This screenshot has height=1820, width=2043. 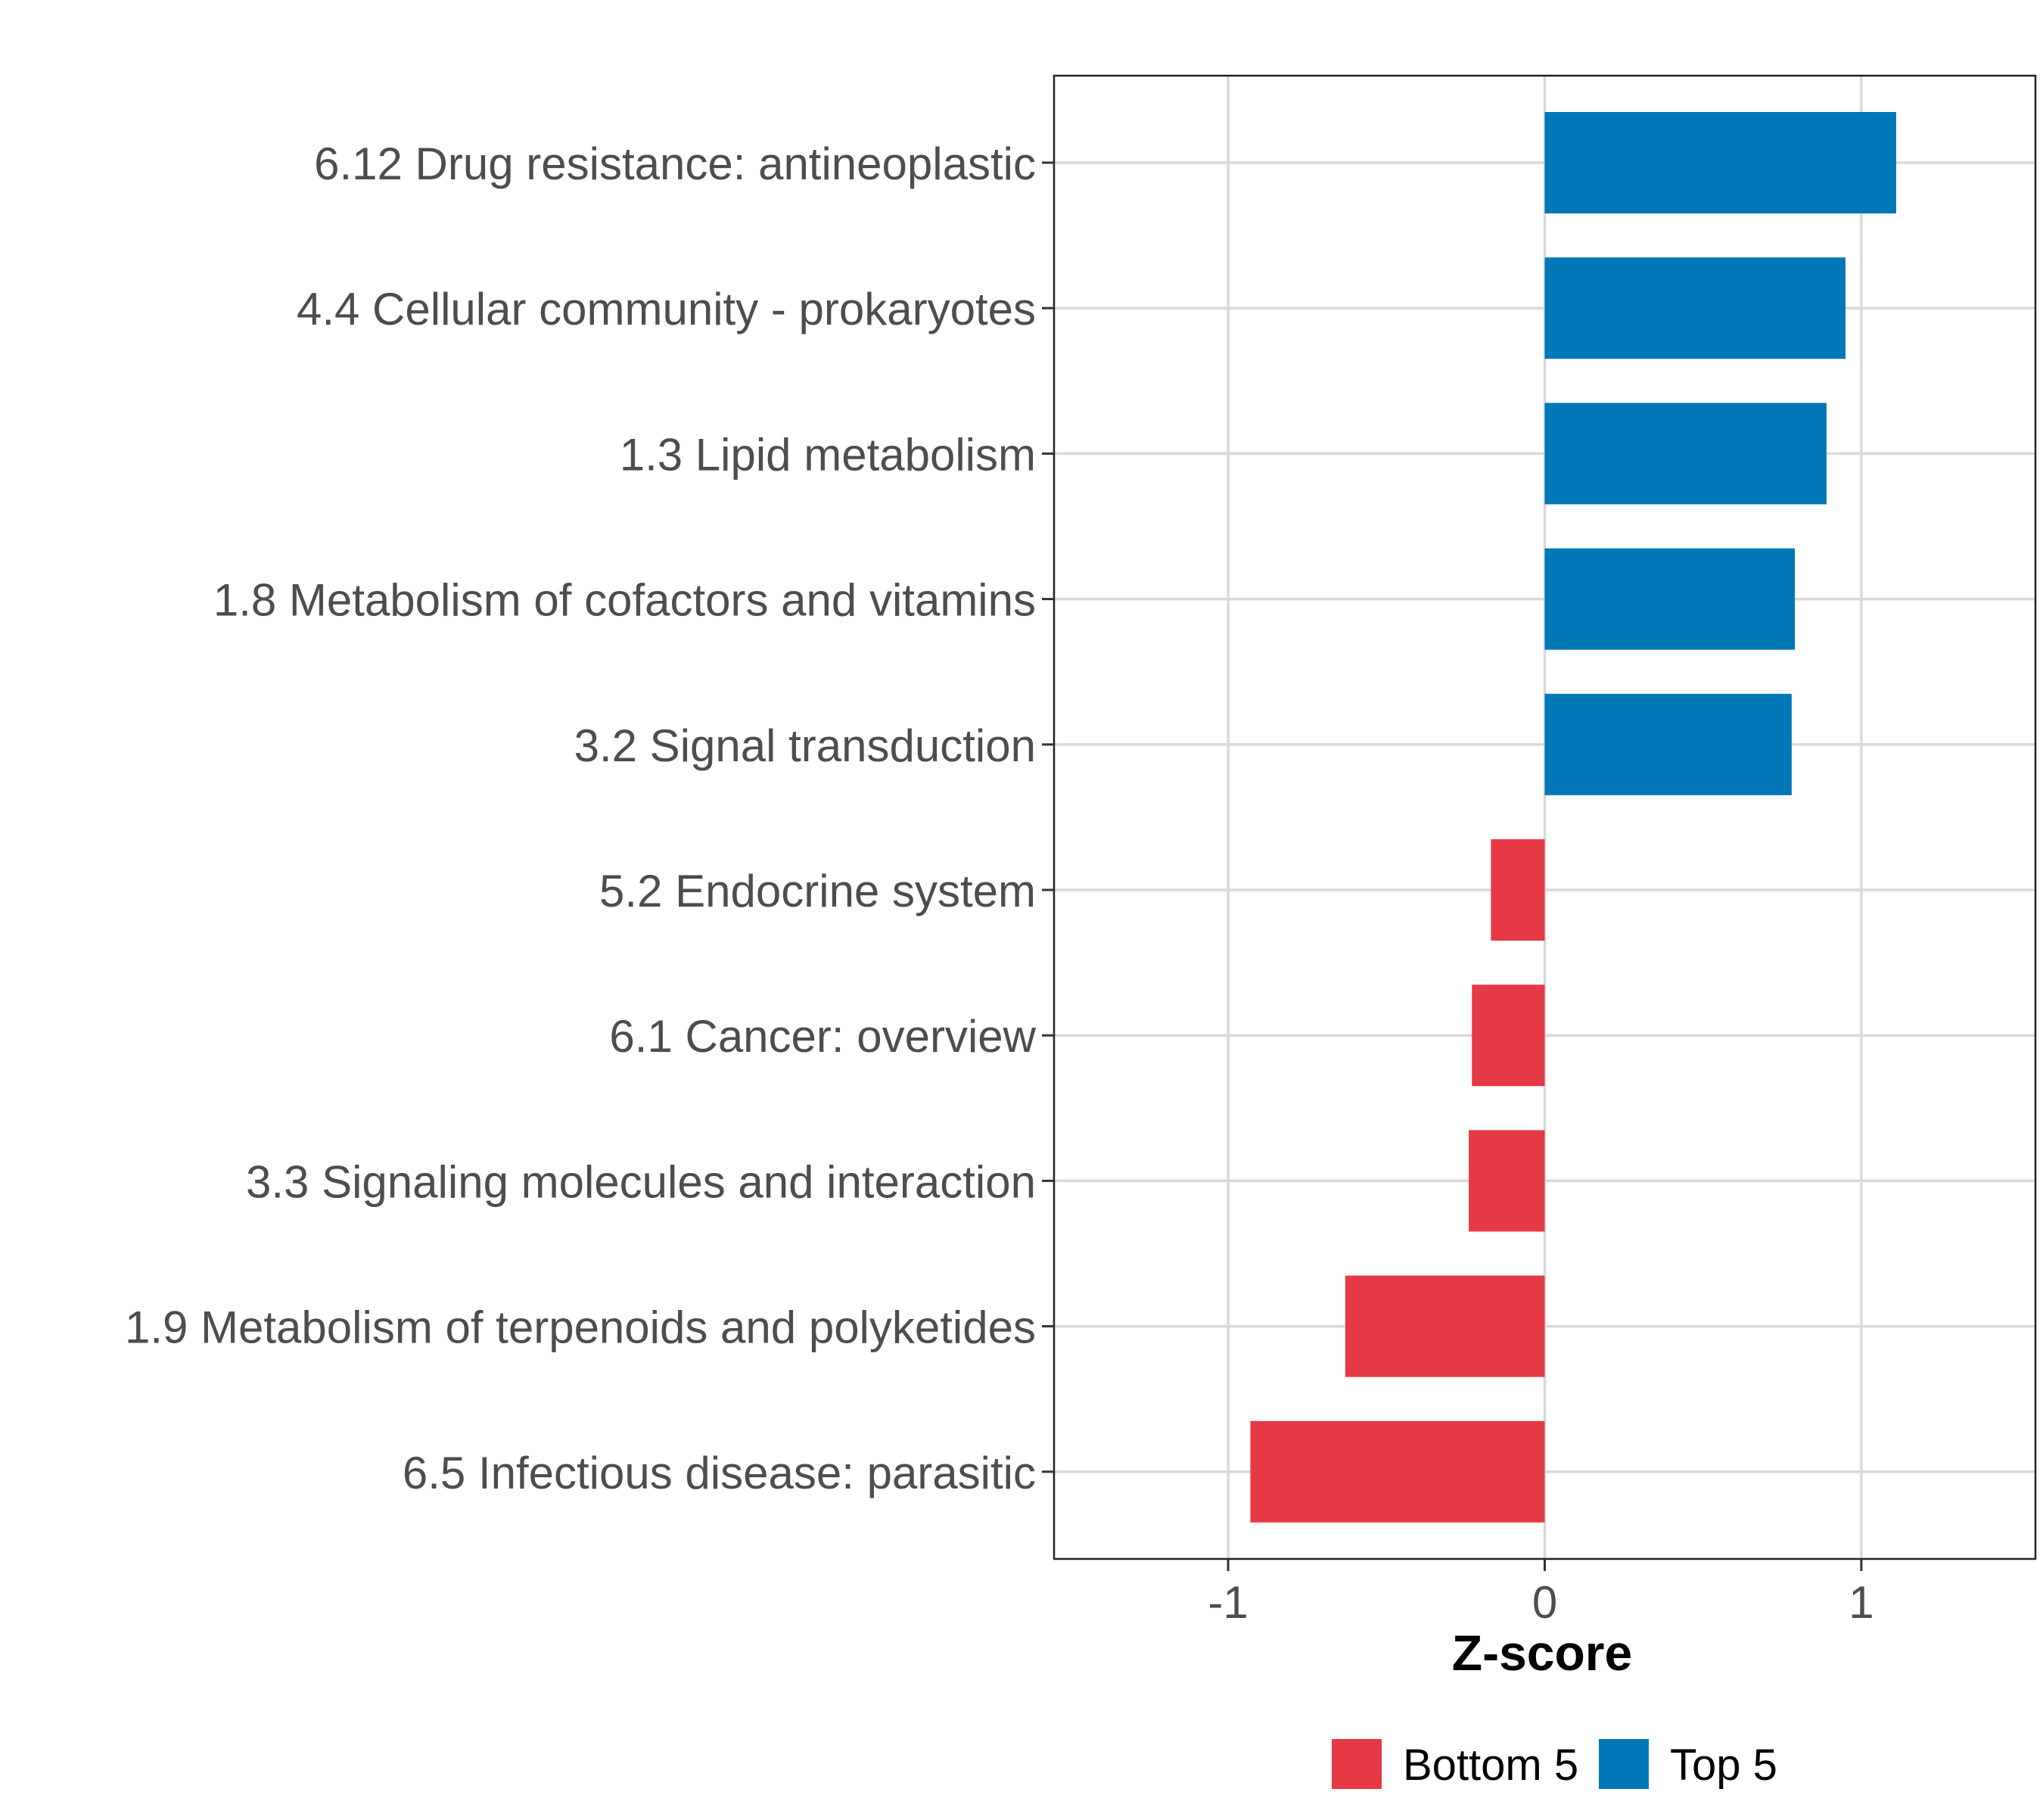 I want to click on x-axis-title: Z-score, so click(x=1542, y=1653).